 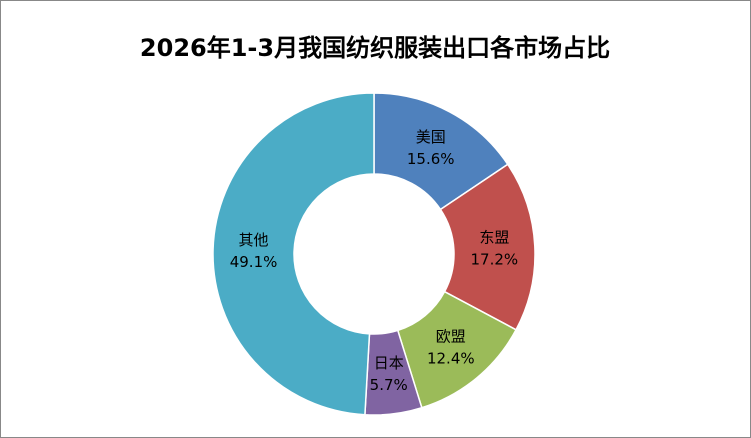 I want to click on donut-slice, so click(x=487, y=247).